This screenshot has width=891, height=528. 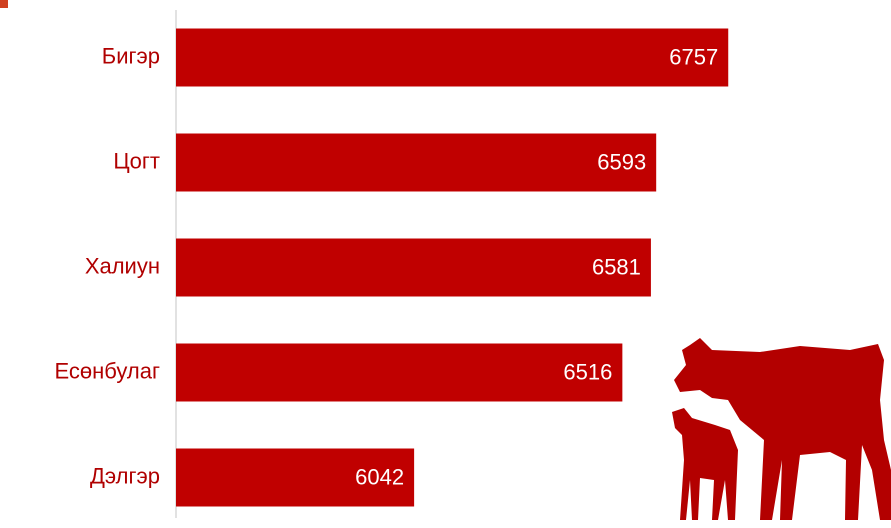 I want to click on value-label: 6042, so click(x=379, y=476).